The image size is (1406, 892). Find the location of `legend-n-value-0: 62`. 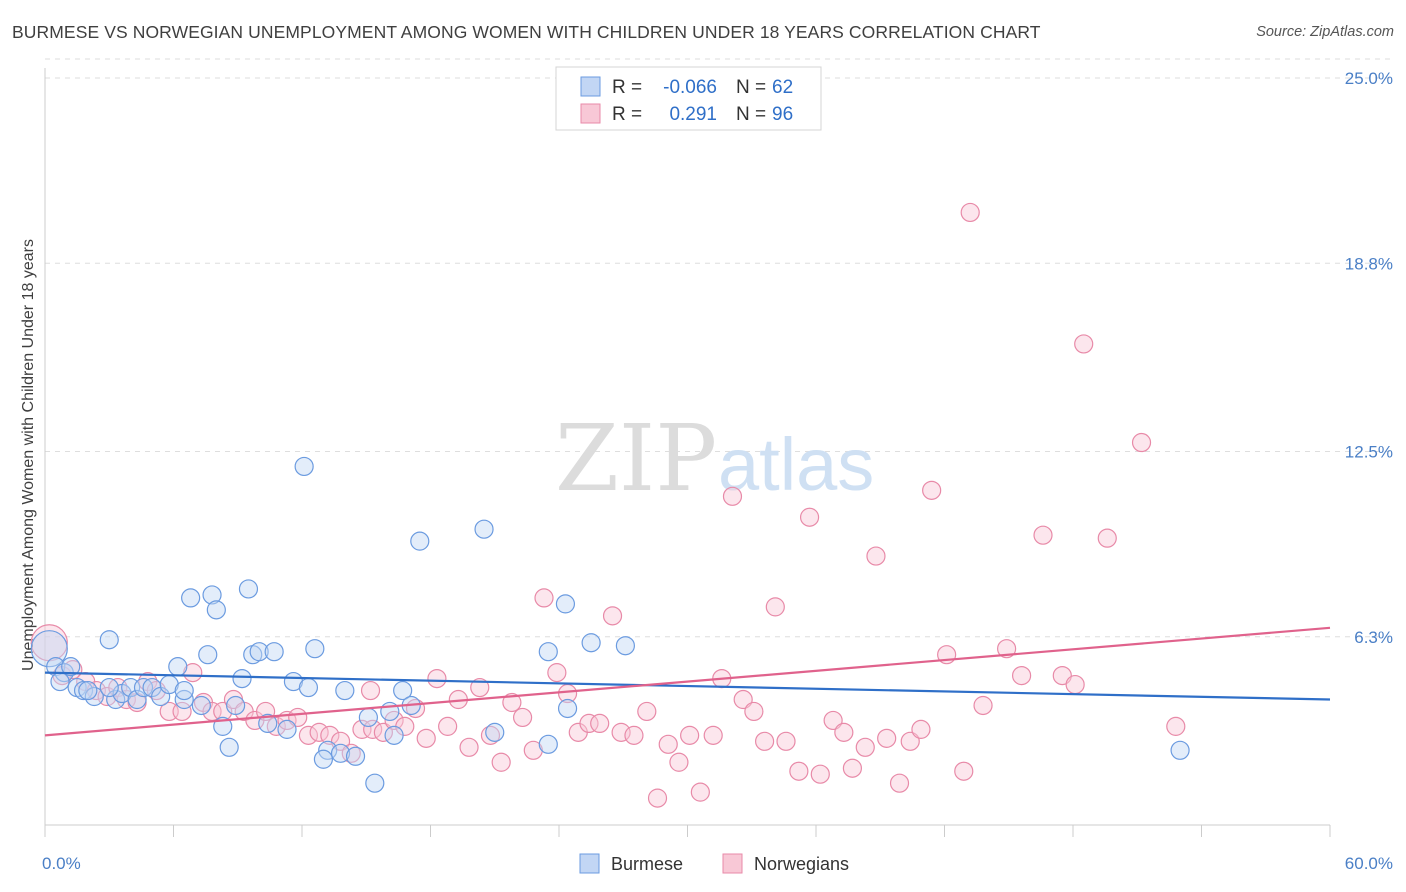

legend-n-value-0: 62 is located at coordinates (782, 87).